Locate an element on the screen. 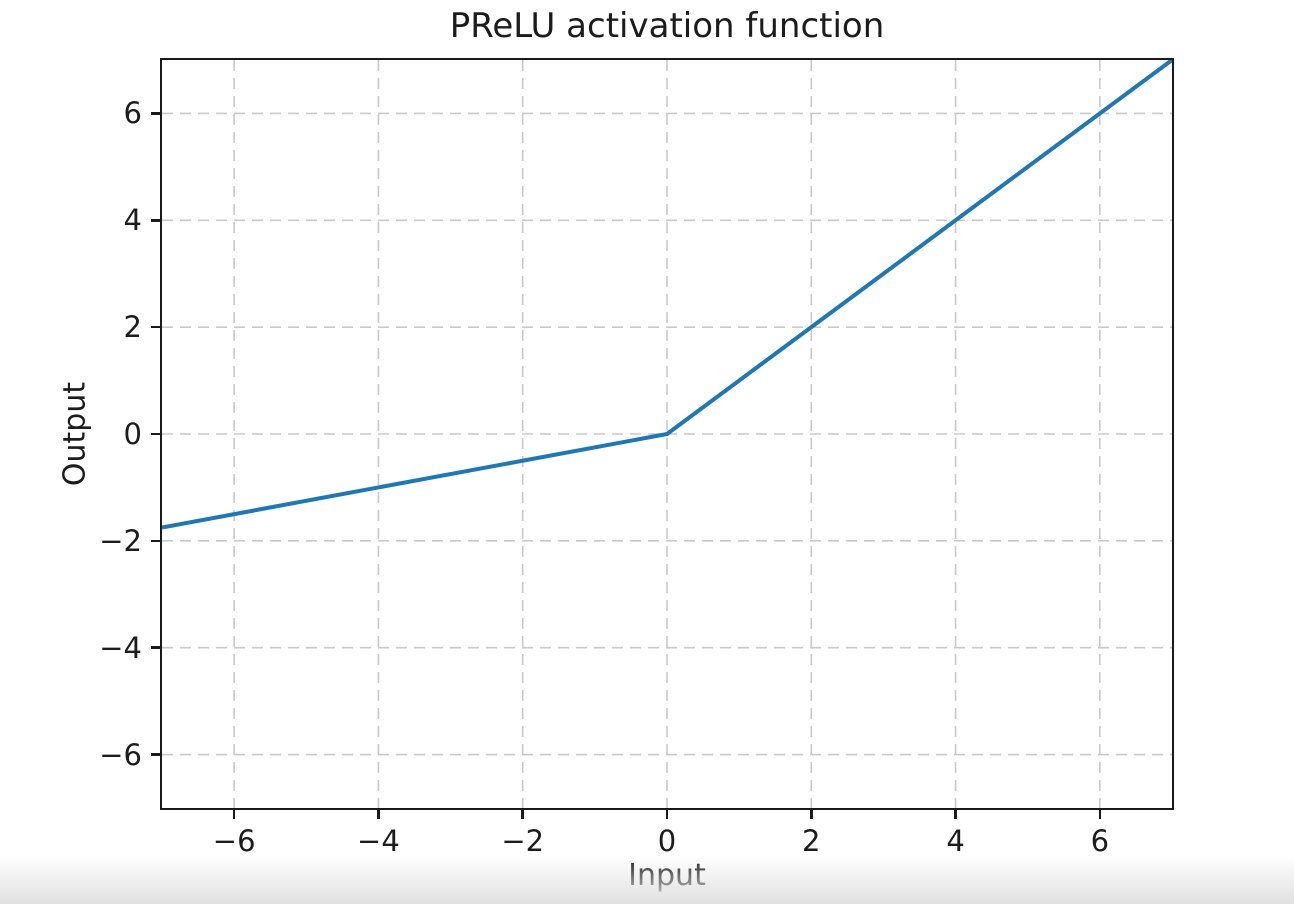  y-tick-label: −6 is located at coordinates (120, 754).